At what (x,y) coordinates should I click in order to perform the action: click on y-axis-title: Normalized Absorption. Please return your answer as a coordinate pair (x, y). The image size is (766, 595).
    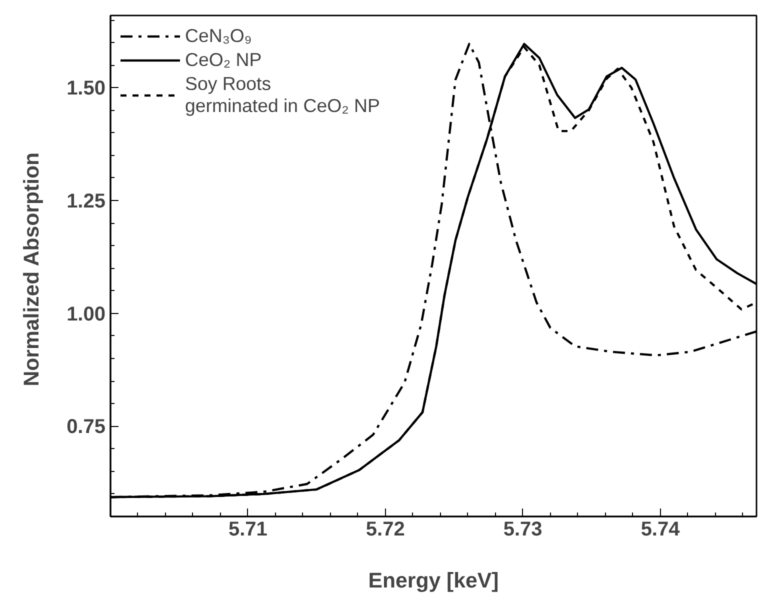
    Looking at the image, I should click on (32, 269).